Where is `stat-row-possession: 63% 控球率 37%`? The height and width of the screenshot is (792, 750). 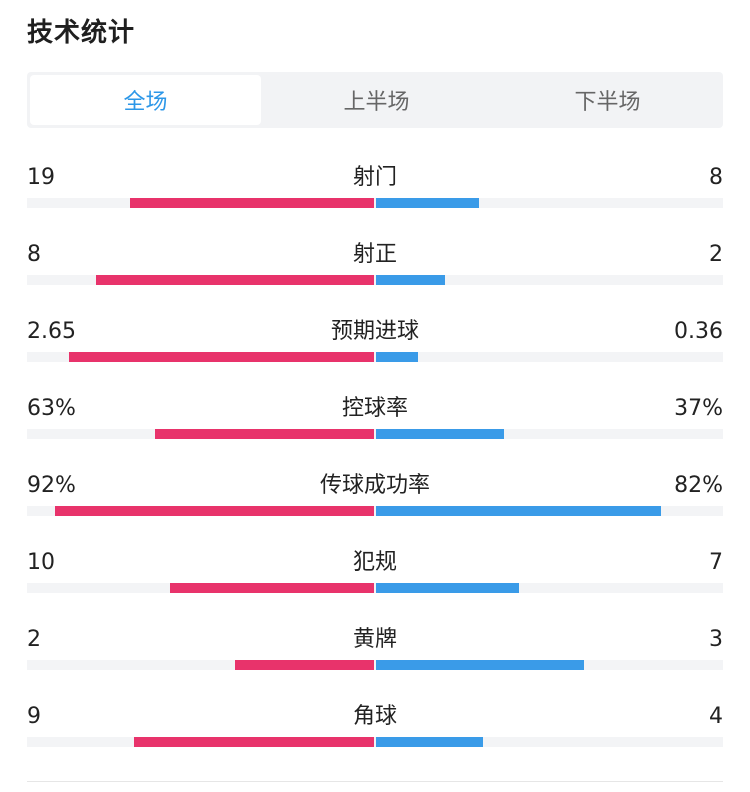
stat-row-possession: 63% 控球率 37% is located at coordinates (375, 426).